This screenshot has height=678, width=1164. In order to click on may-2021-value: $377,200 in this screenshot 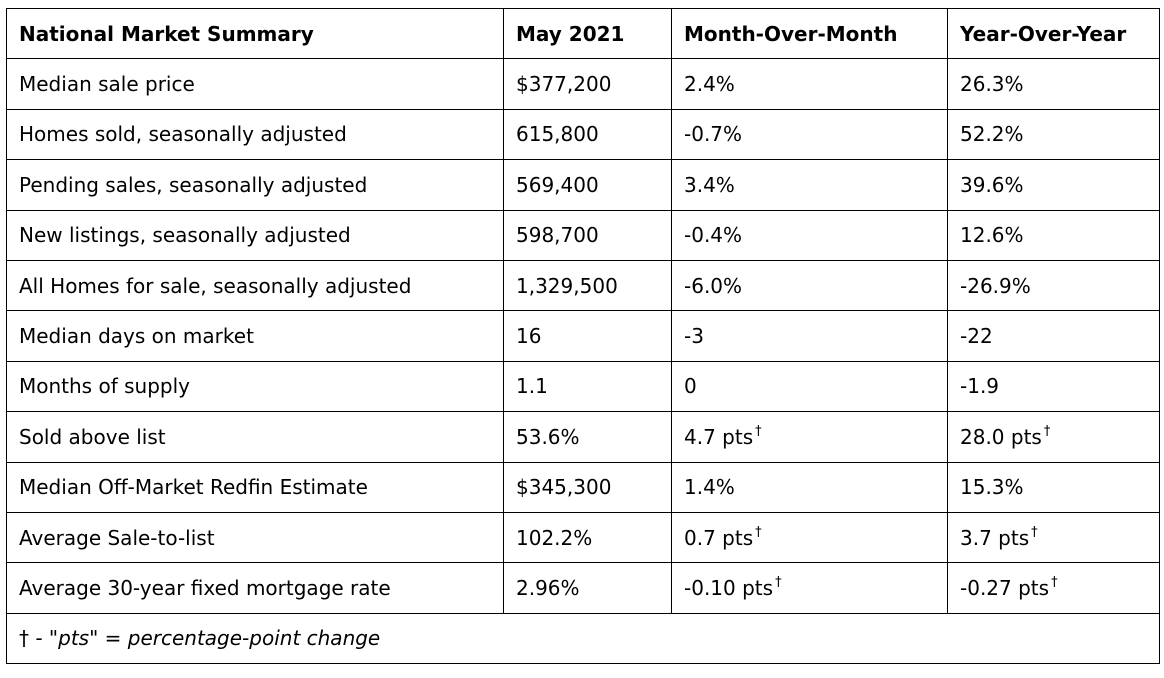, I will do `click(587, 84)`.